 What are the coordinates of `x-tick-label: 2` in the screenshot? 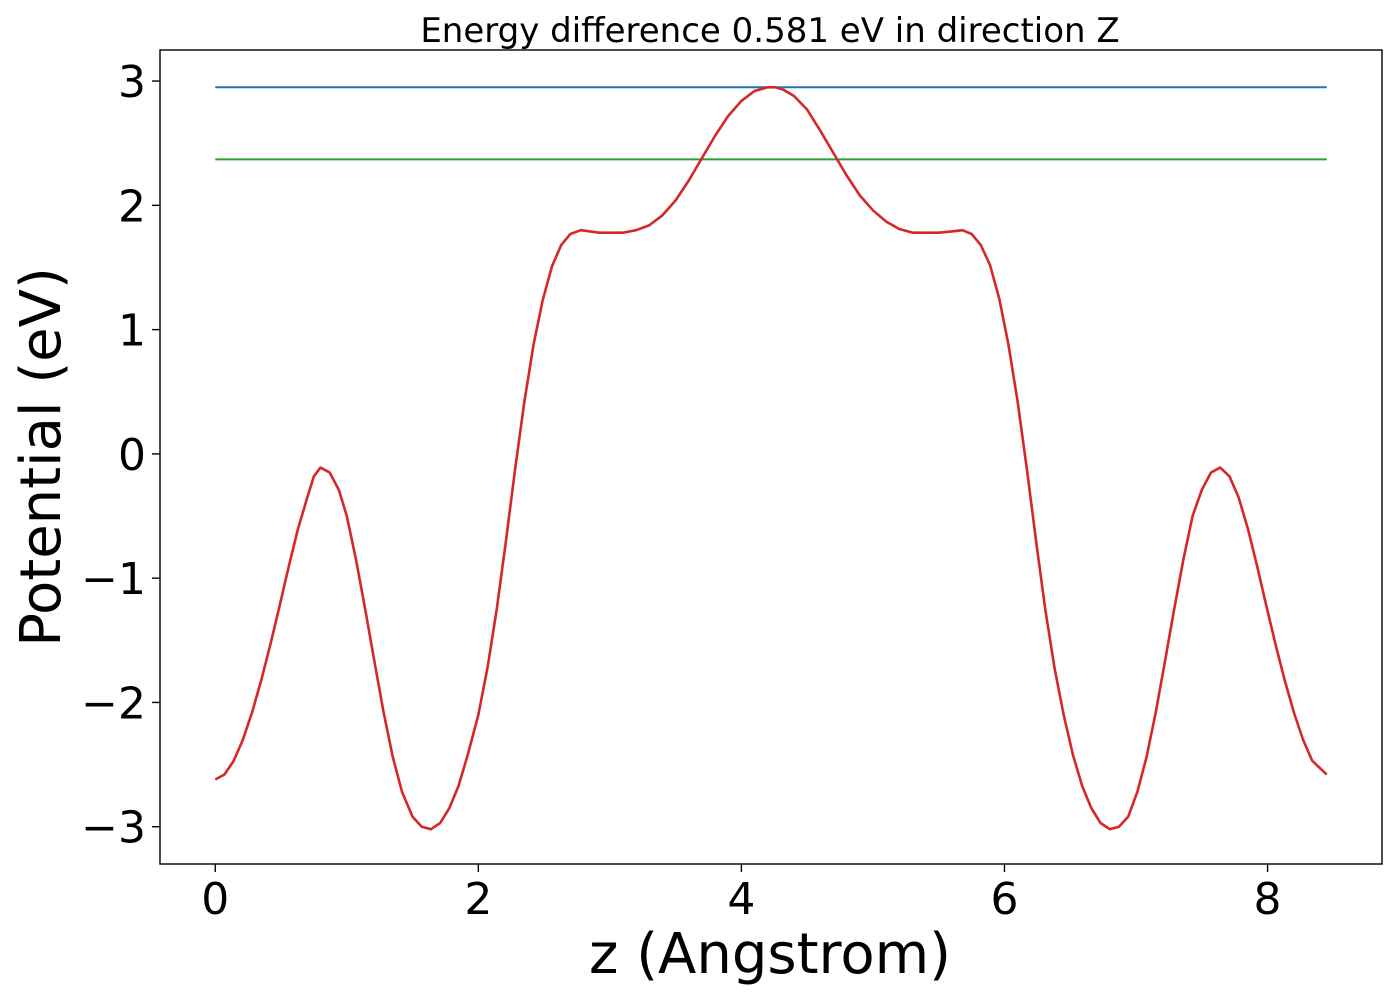 It's located at (478, 899).